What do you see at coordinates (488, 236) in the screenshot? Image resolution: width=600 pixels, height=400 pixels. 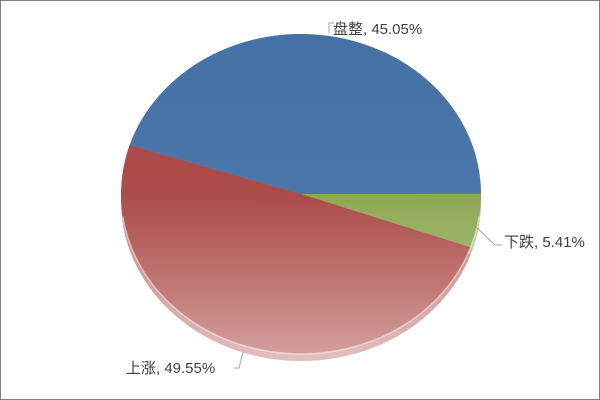 I see `leader-line-decline` at bounding box center [488, 236].